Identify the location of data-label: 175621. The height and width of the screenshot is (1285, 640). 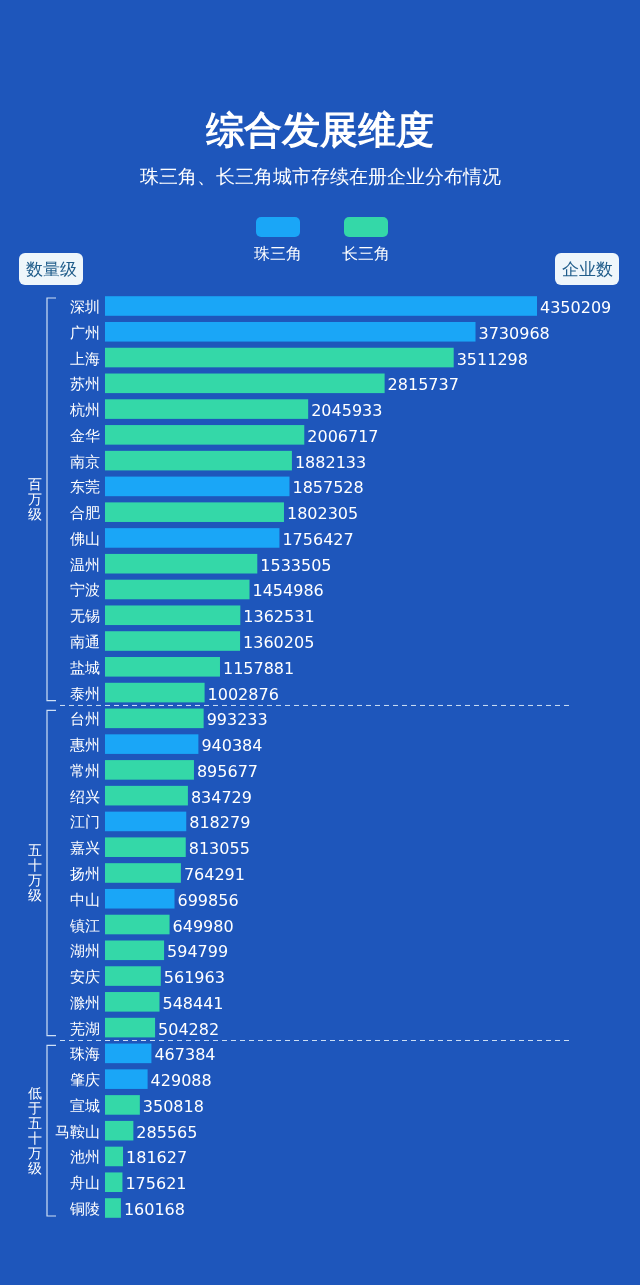
(156, 1184).